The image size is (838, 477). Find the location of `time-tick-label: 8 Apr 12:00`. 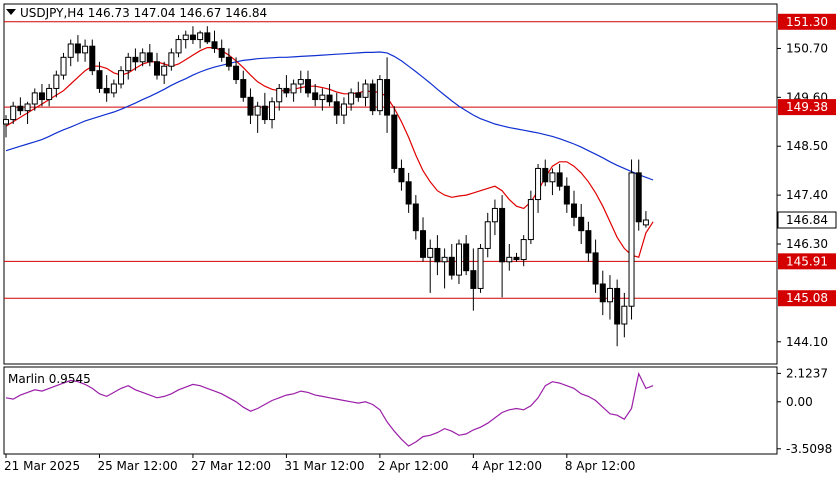

time-tick-label: 8 Apr 12:00 is located at coordinates (600, 466).